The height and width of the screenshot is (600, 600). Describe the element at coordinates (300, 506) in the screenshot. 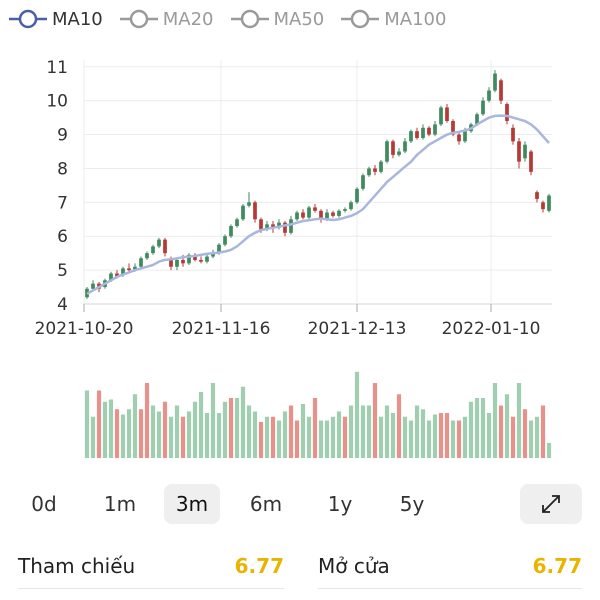

I see `period-selector: 0d 1m 3m 6m 1y 5y` at that location.